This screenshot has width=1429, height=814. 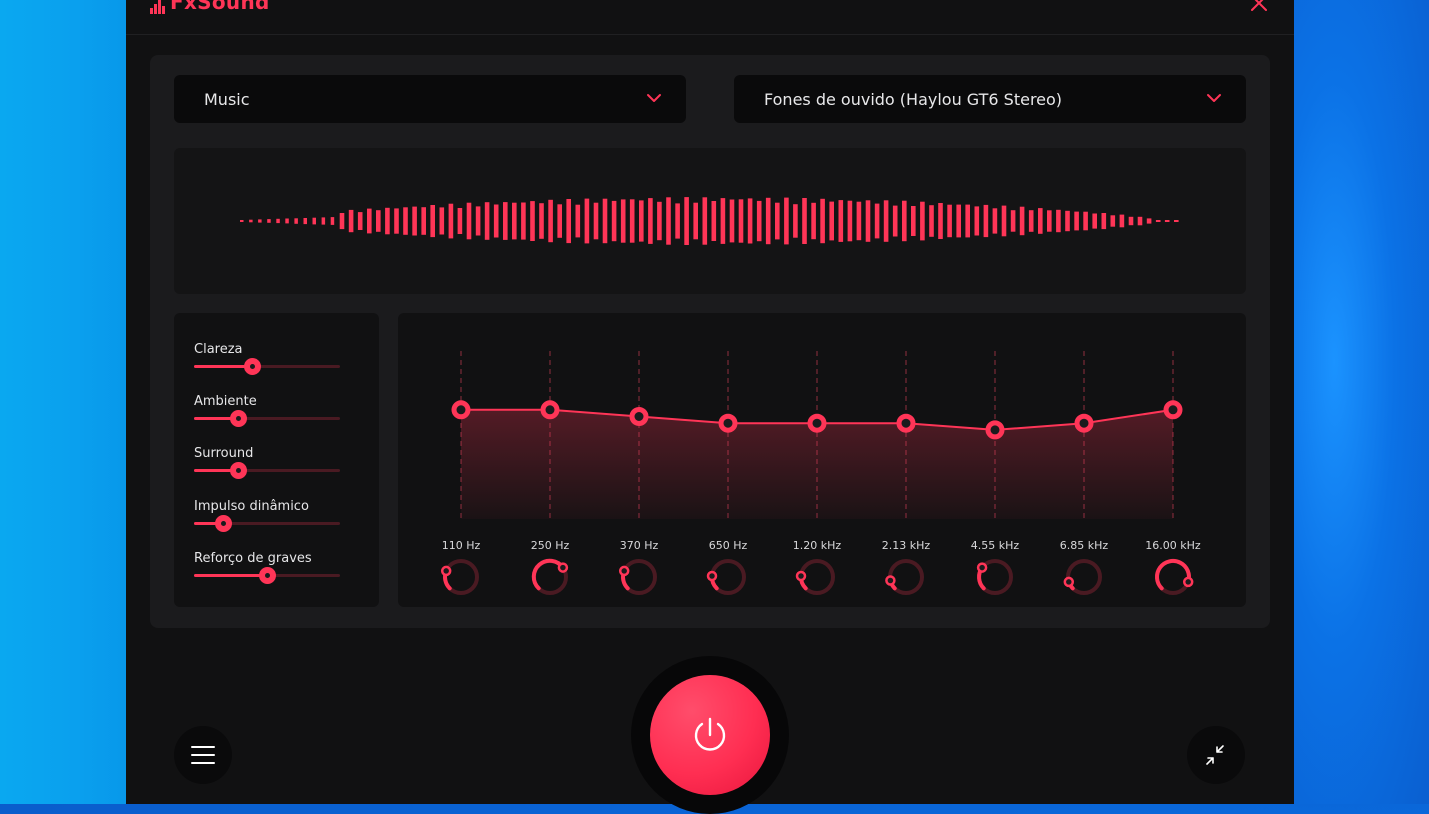 I want to click on output-device-value: Fones de ouvido (Haylou GT6 Stereo), so click(x=913, y=99).